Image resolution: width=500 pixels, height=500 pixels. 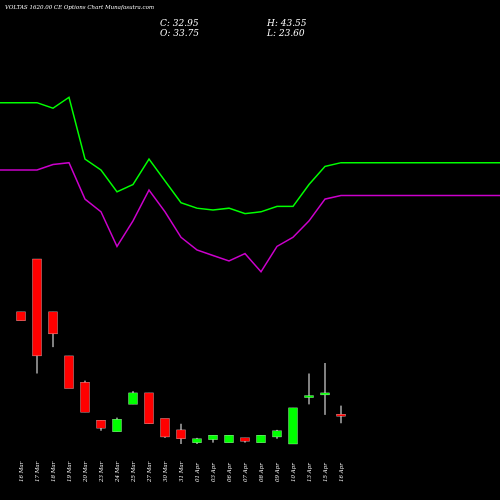 What do you see at coordinates (22, 471) in the screenshot?
I see `date-label: 16 Mar` at bounding box center [22, 471].